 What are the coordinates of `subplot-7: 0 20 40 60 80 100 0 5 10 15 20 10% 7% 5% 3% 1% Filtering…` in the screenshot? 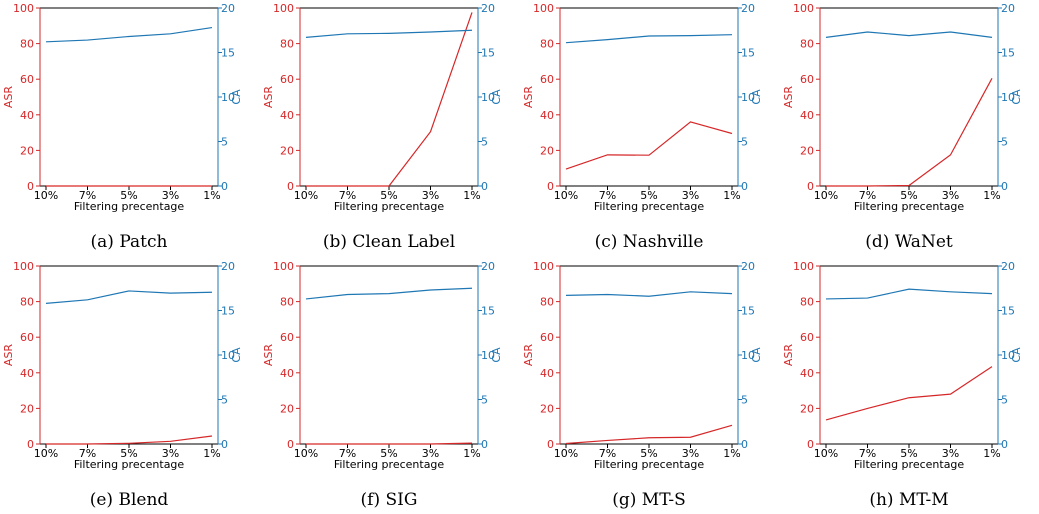 It's located at (642, 385).